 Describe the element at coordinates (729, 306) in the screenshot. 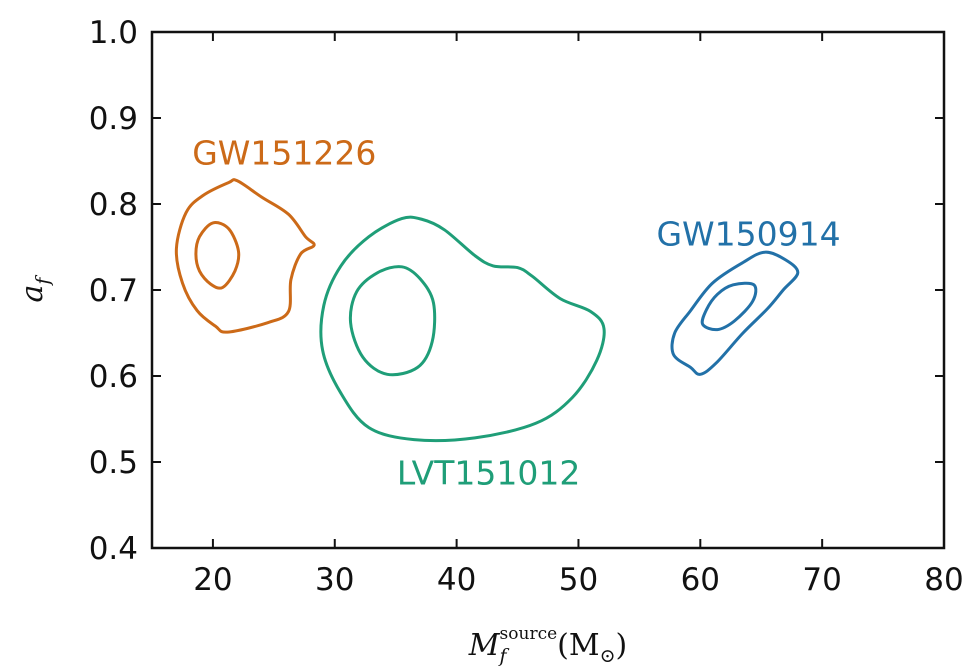

I see `gw150914-contour-inner` at that location.